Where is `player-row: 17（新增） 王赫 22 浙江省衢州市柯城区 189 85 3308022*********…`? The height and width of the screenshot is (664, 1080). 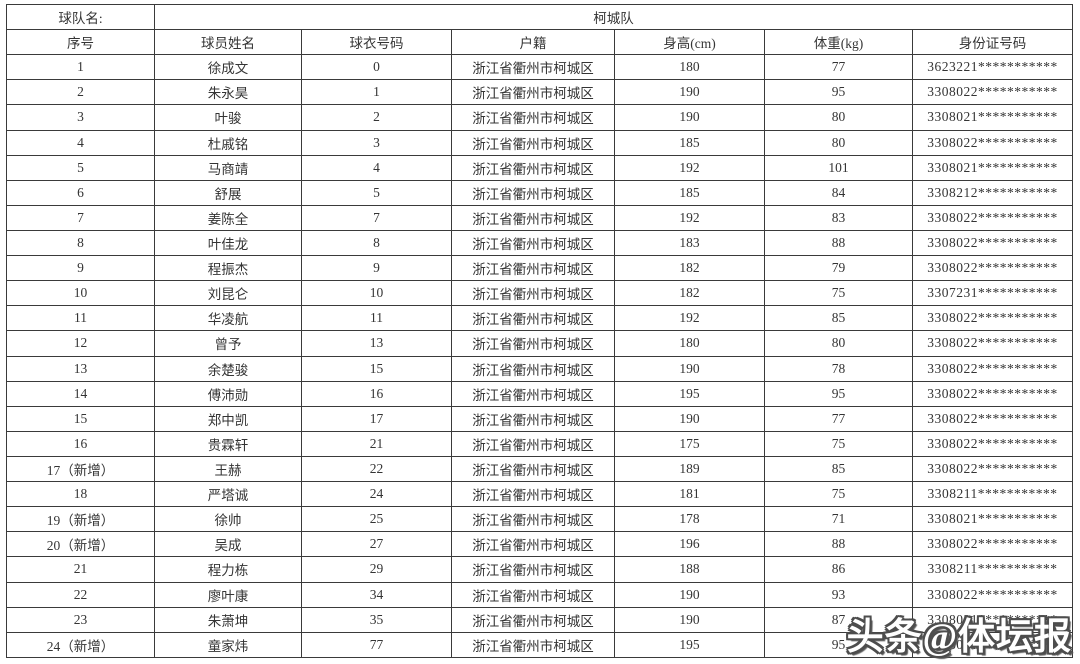
player-row: 17（新增） 王赫 22 浙江省衢州市柯城区 189 85 3308022*********… is located at coordinates (540, 469).